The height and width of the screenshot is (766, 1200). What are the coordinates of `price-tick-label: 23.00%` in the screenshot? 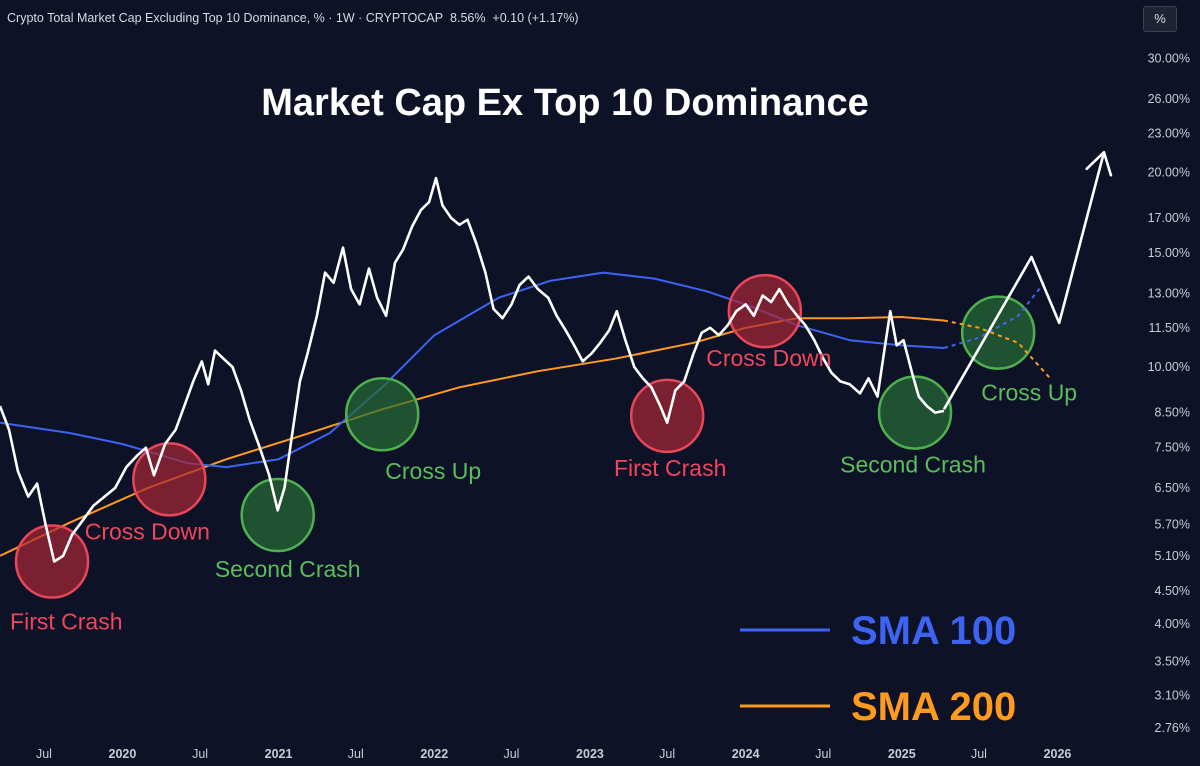 It's located at (1169, 133).